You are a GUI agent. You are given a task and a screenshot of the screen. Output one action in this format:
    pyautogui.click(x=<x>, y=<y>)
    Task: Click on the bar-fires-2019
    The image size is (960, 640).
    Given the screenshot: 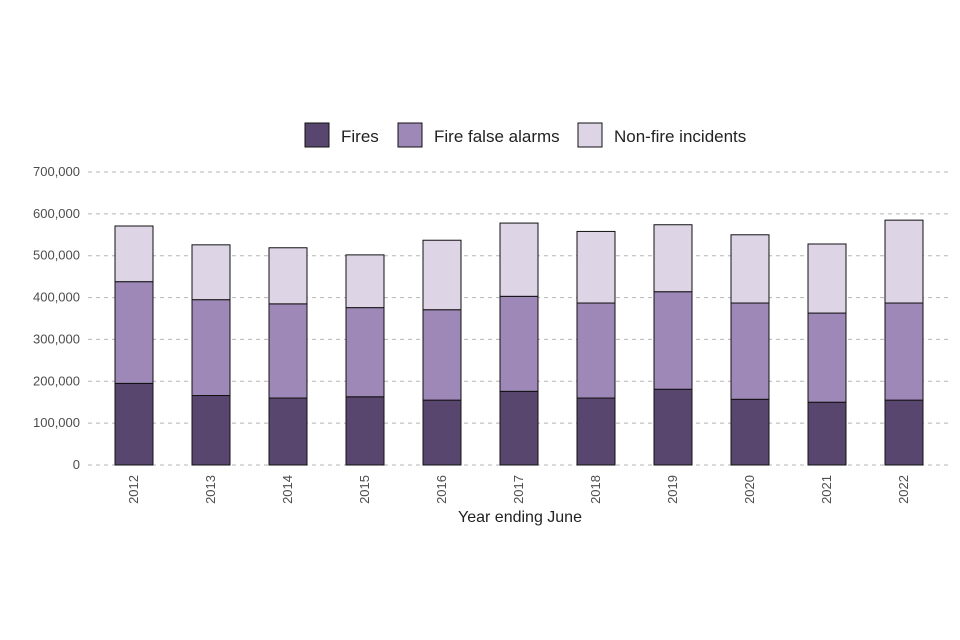 What is the action you would take?
    pyautogui.click(x=673, y=427)
    